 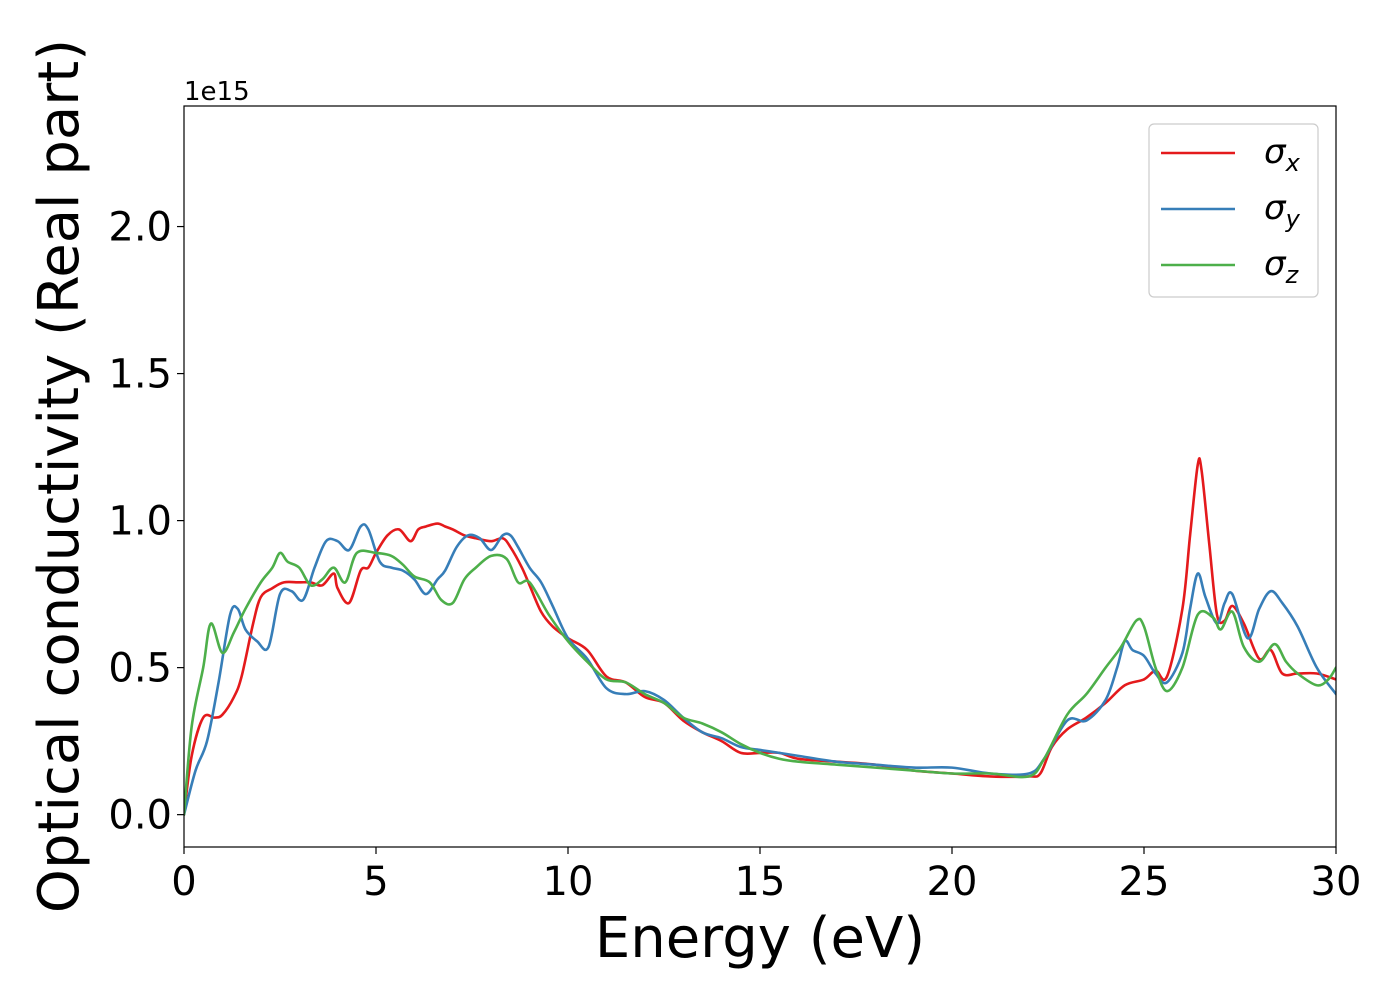 I want to click on x-axis: 0 5 10 15 20 25 30, so click(x=766, y=876).